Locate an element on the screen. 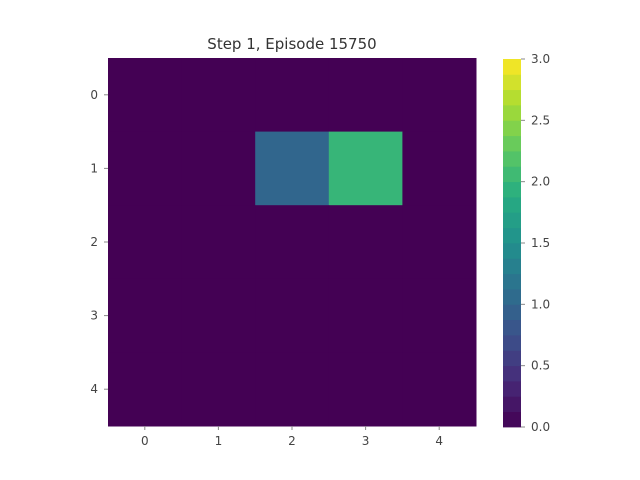 This screenshot has width=640, height=480. colorbar is located at coordinates (512, 243).